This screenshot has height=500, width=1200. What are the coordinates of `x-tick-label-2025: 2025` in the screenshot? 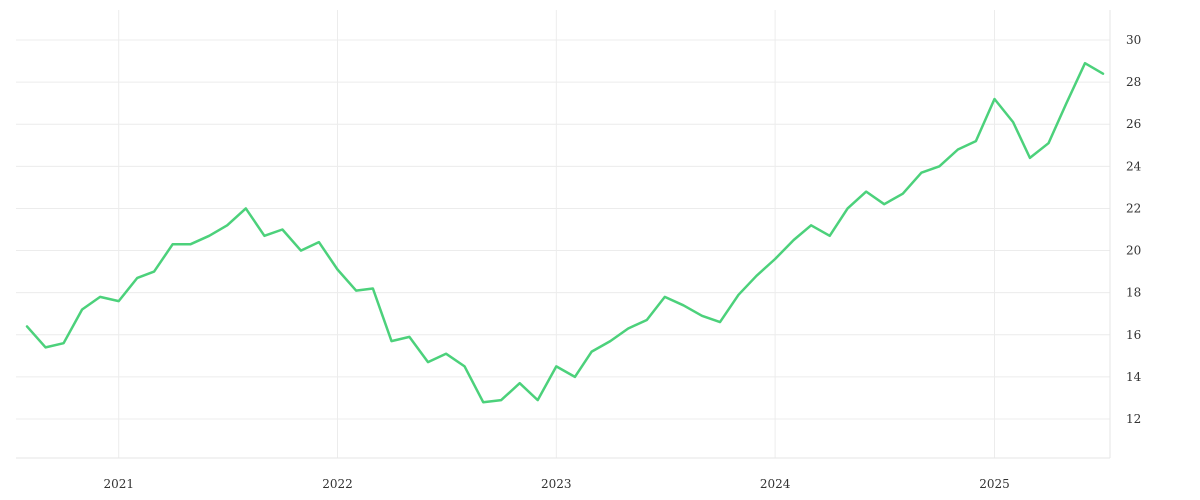 It's located at (994, 484).